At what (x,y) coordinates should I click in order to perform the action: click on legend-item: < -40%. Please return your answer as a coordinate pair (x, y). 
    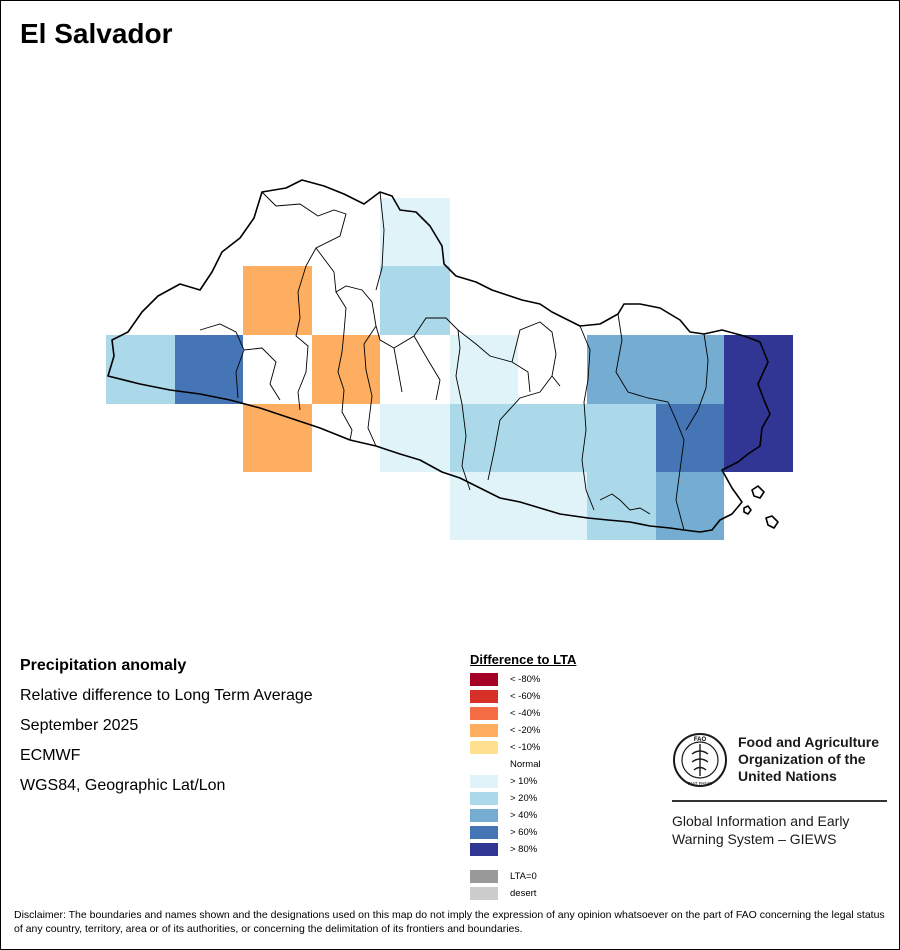
    Looking at the image, I should click on (523, 713).